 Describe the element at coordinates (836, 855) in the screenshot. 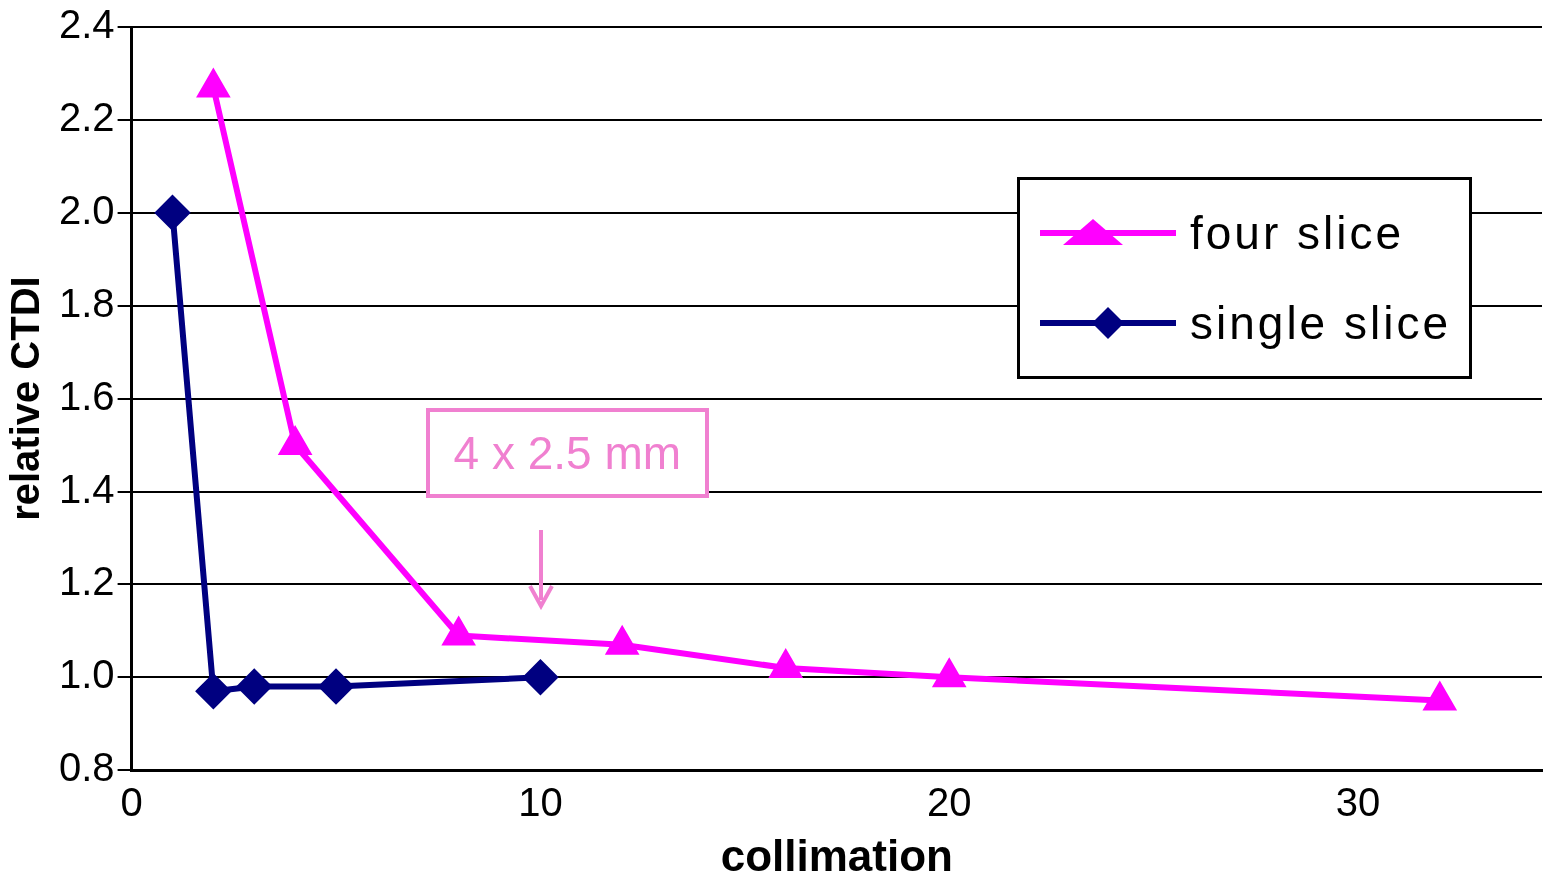

I see `x-axis-title: collimation` at that location.